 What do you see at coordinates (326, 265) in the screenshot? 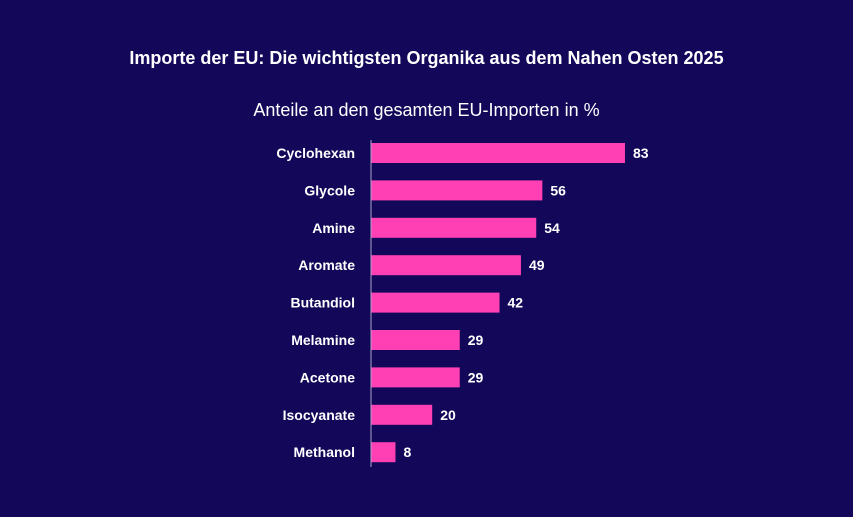
I see `category-label: Aromate` at bounding box center [326, 265].